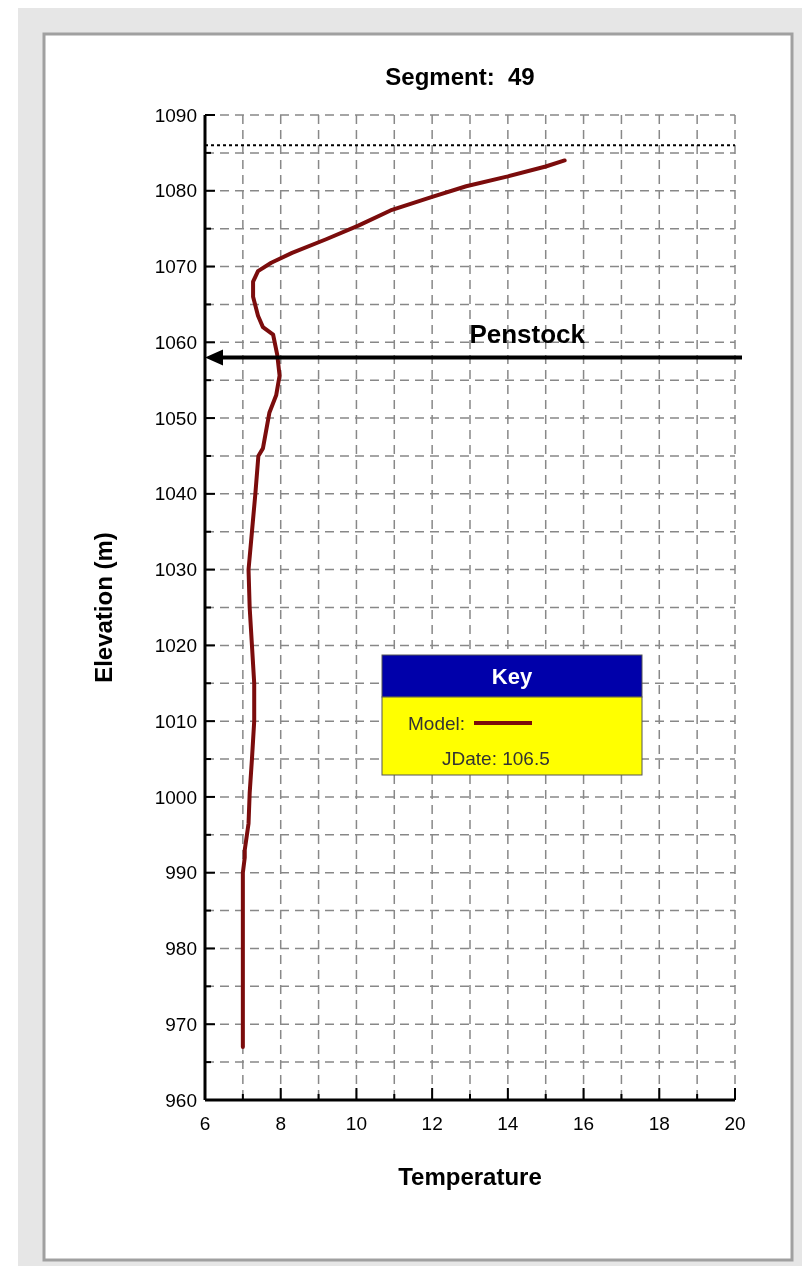 The width and height of the screenshot is (804, 1269). What do you see at coordinates (432, 1123) in the screenshot?
I see `x-tick-label: 12` at bounding box center [432, 1123].